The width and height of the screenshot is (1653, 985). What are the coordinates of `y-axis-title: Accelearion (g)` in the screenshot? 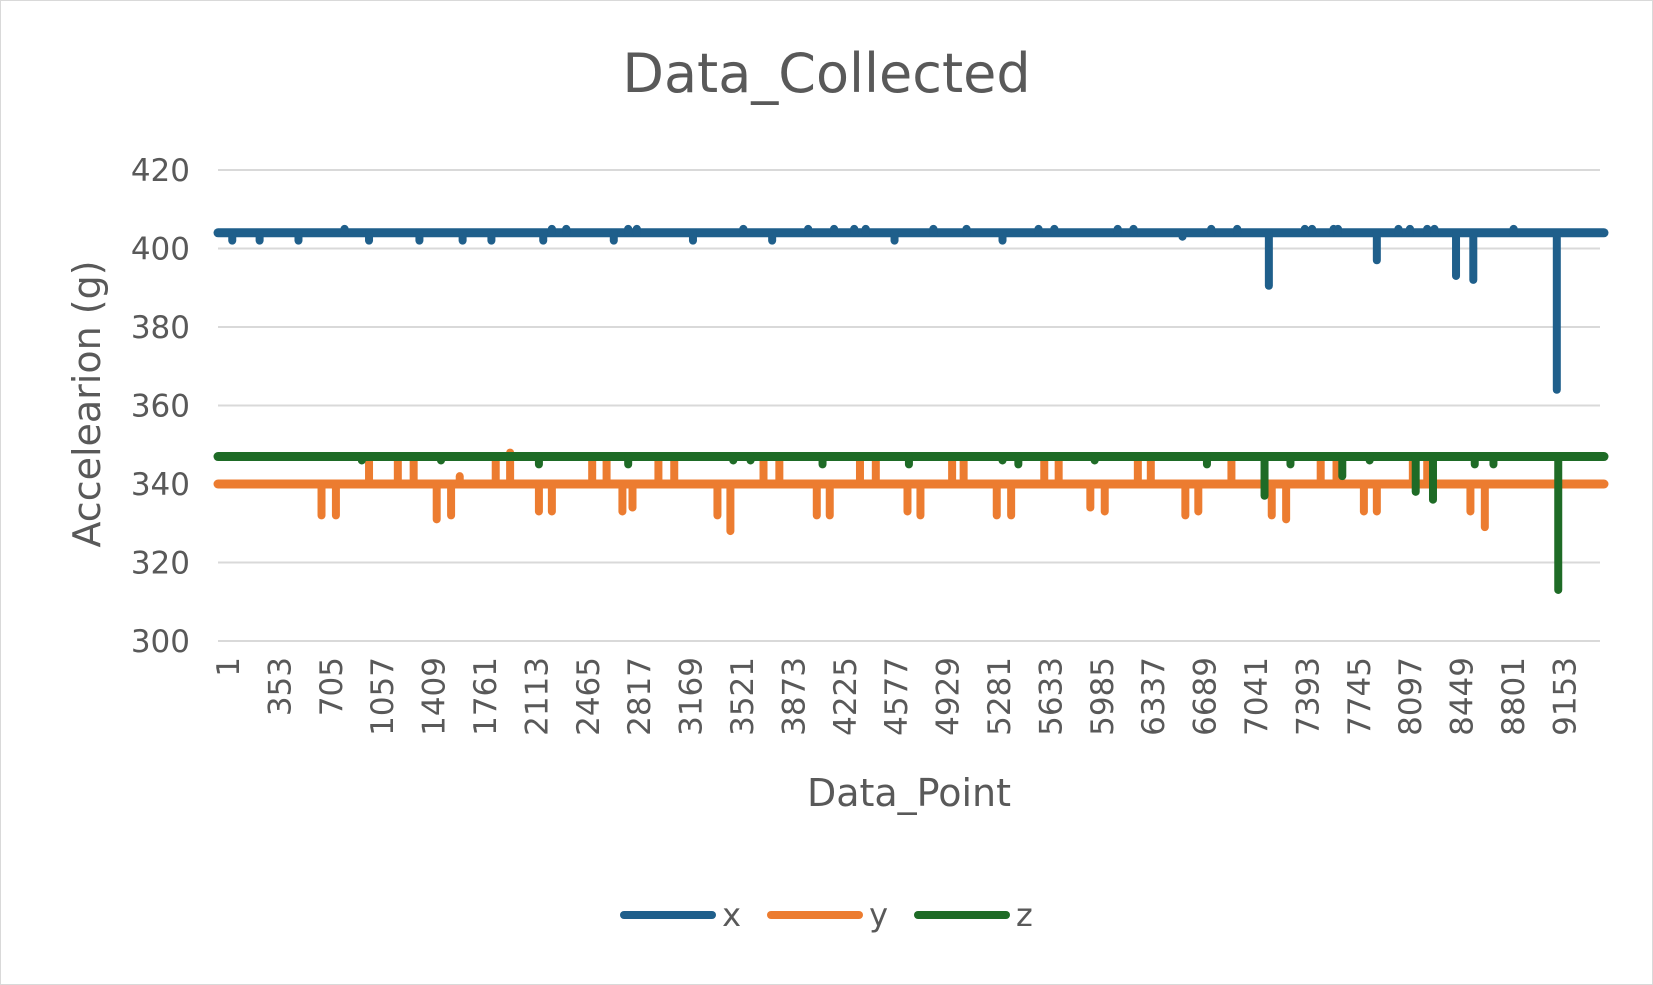 It's located at (87, 403).